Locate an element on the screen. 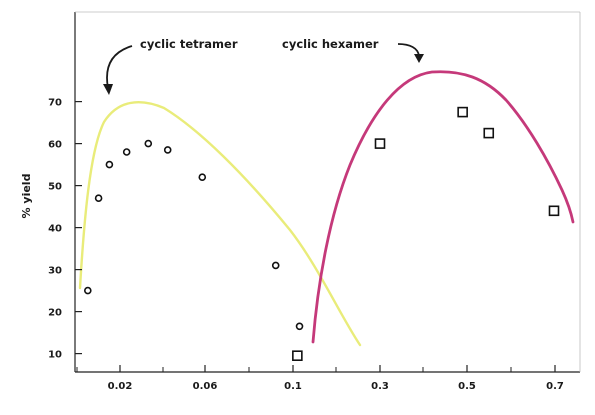  x-tick-label: 0.1 is located at coordinates (293, 386).